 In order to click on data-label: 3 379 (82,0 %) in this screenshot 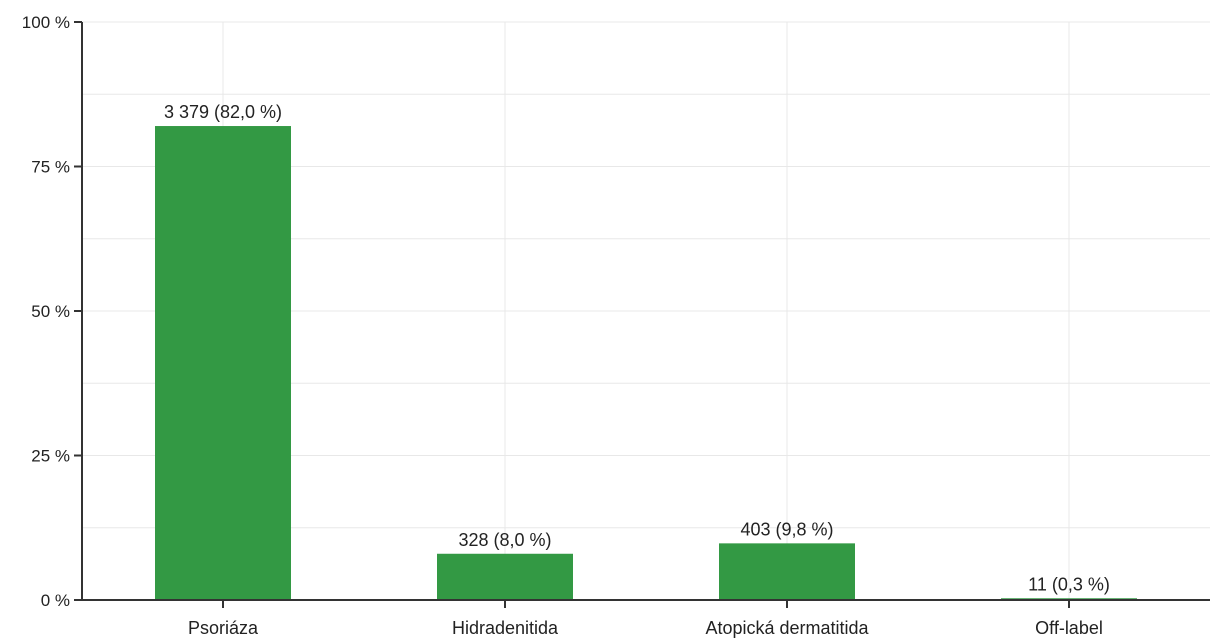, I will do `click(223, 112)`.